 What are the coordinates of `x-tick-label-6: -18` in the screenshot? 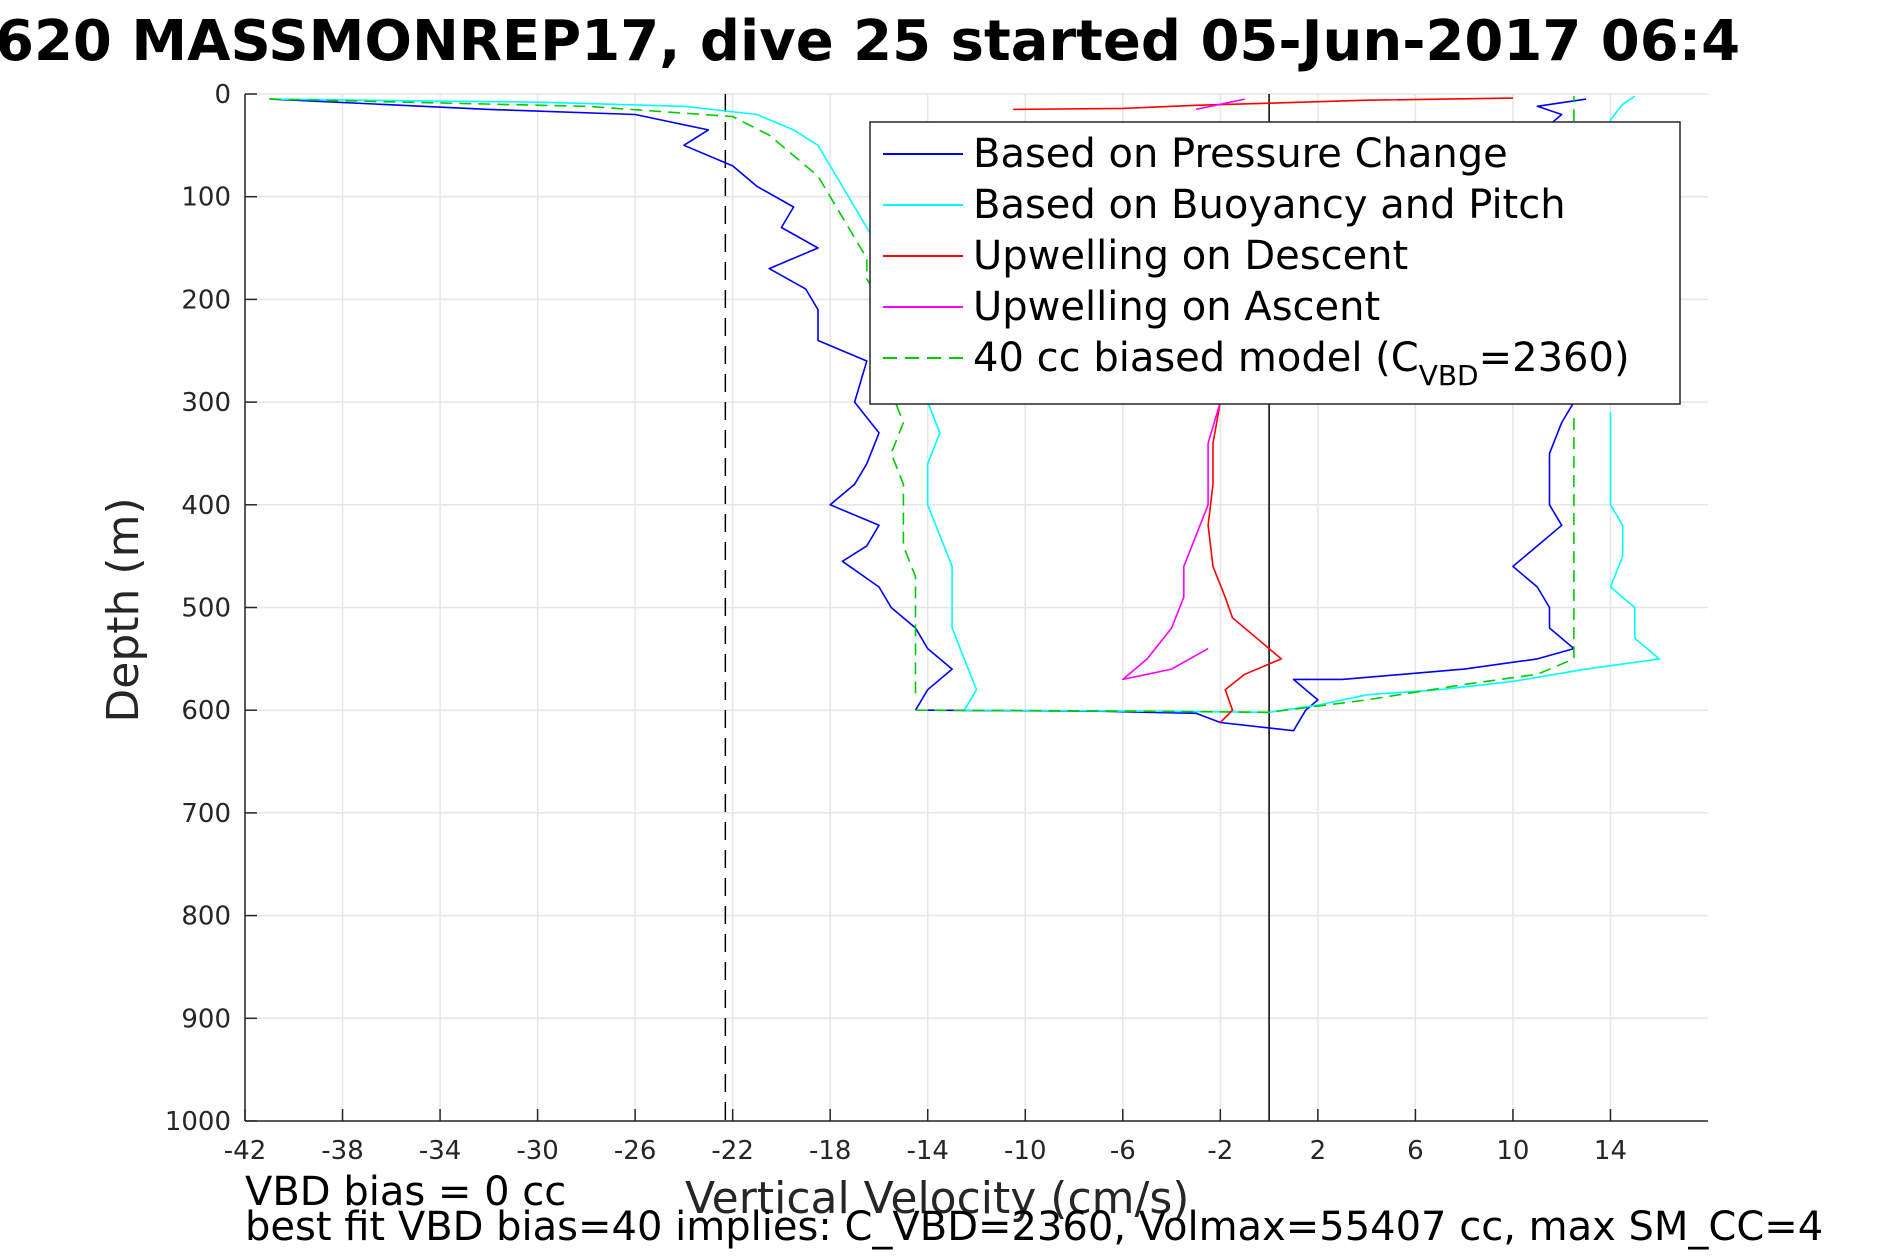 It's located at (830, 1151).